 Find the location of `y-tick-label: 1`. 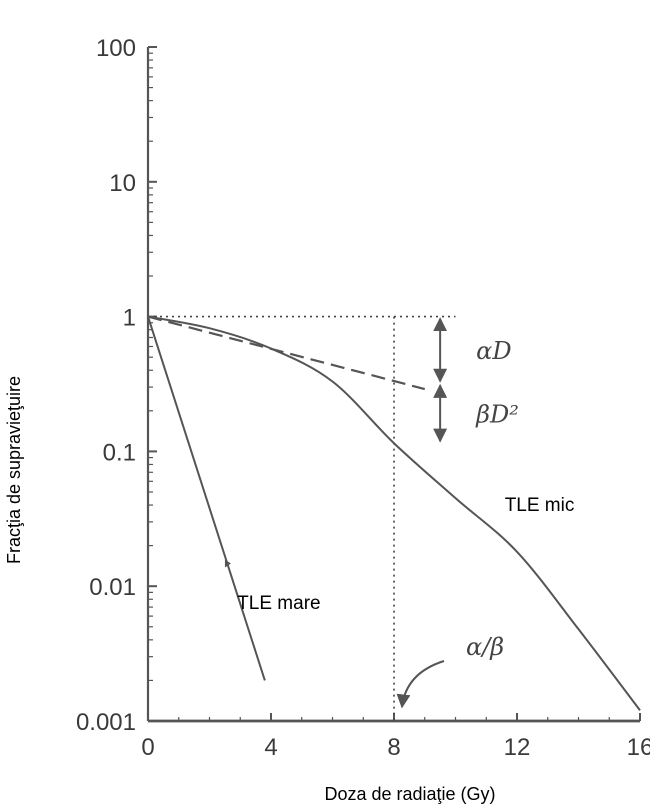

y-tick-label: 1 is located at coordinates (129, 318).